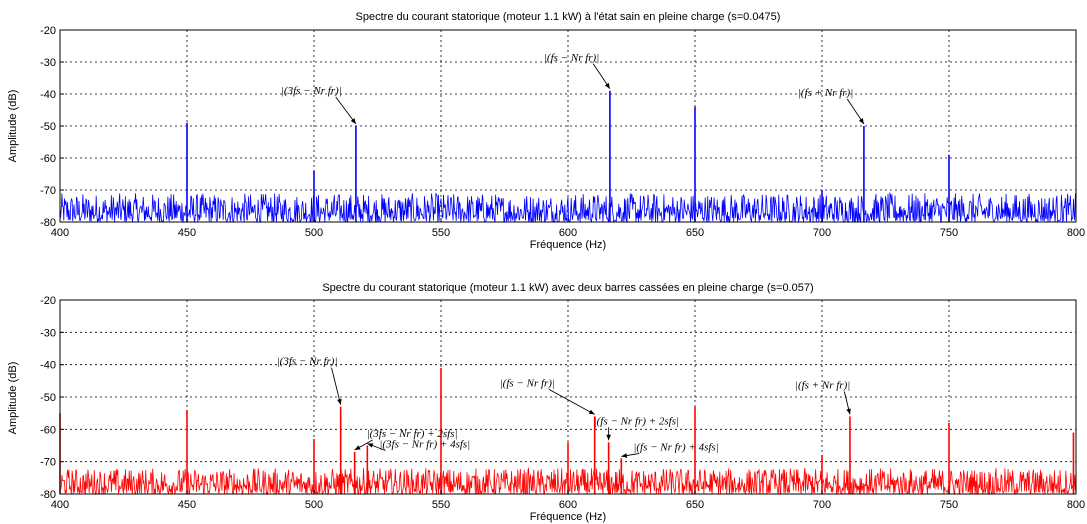  I want to click on peak-annotation: |(3fs − Nr fr) + 2sfs|, so click(412, 434).